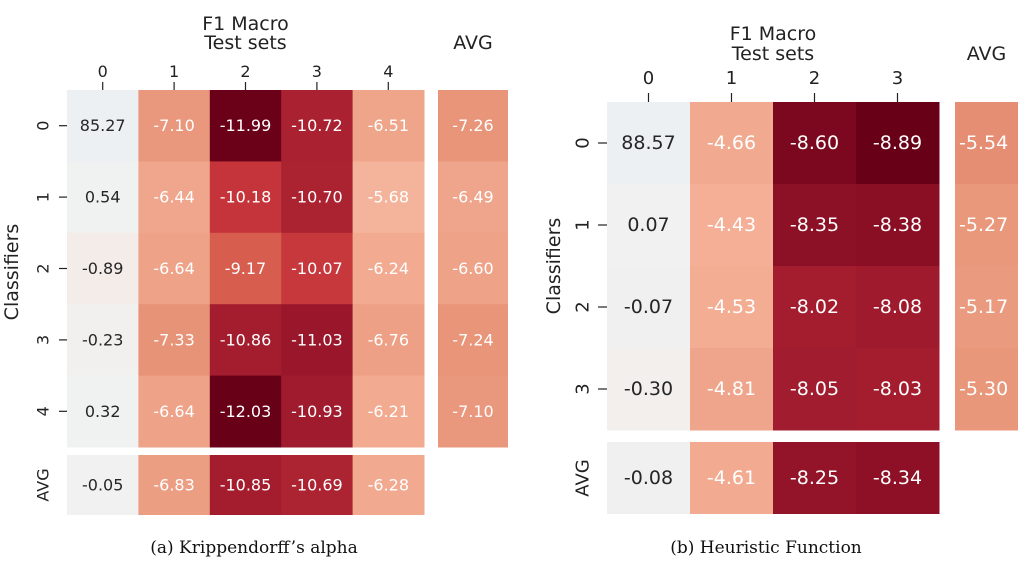 The width and height of the screenshot is (1018, 566). What do you see at coordinates (472, 339) in the screenshot?
I see `chart0-row-avg-label: -7.24` at bounding box center [472, 339].